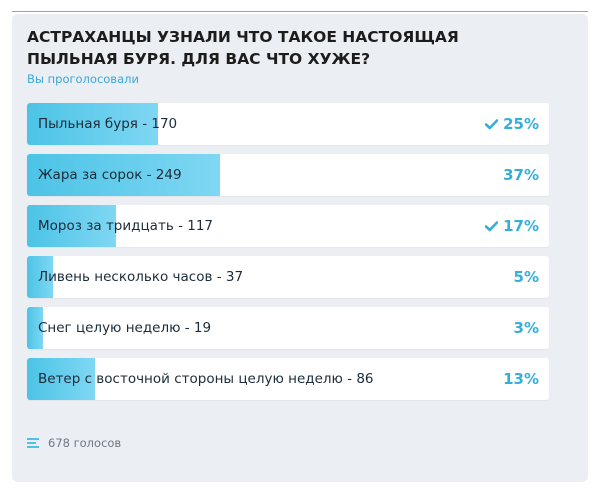 The height and width of the screenshot is (500, 598). What do you see at coordinates (33, 443) in the screenshot?
I see `list-icon` at bounding box center [33, 443].